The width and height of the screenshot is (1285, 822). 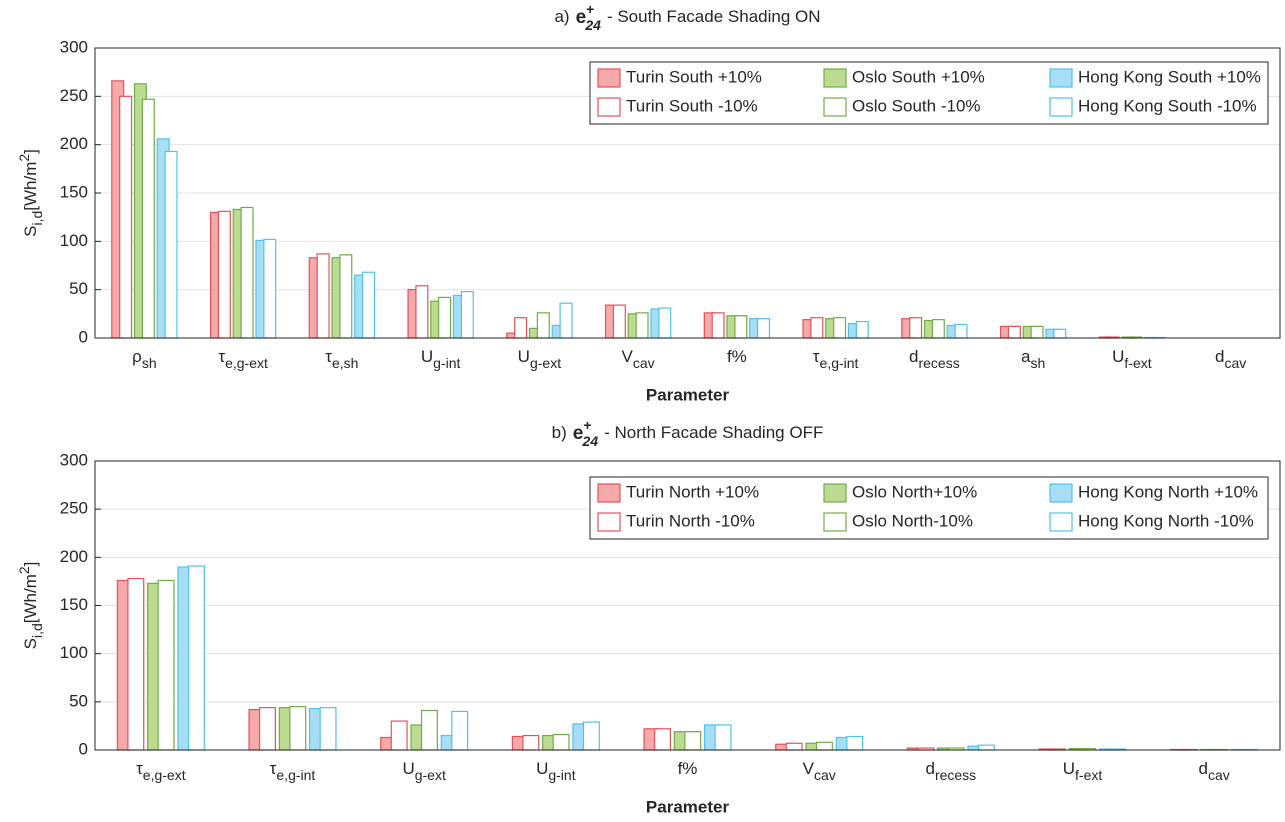 What do you see at coordinates (561, 775) in the screenshot?
I see `x-tick-sub: g-int` at bounding box center [561, 775].